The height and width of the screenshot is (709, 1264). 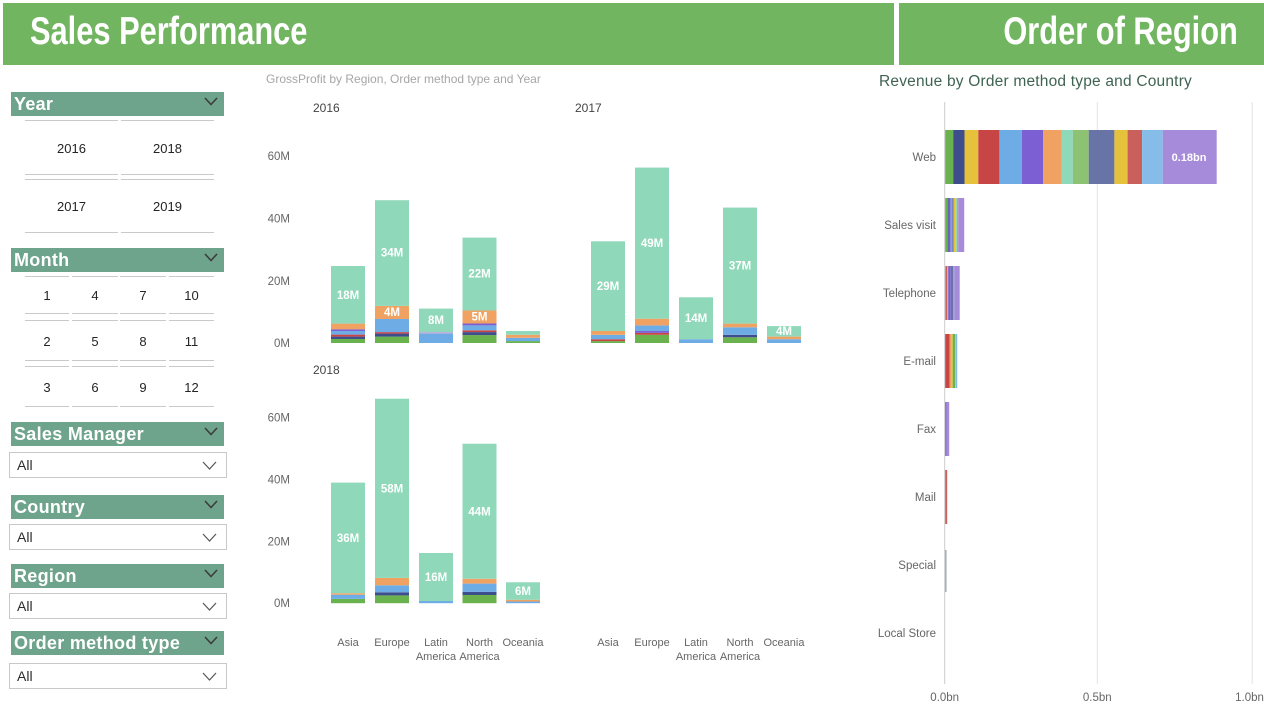 I want to click on svg-text: Telephone, so click(x=909, y=294).